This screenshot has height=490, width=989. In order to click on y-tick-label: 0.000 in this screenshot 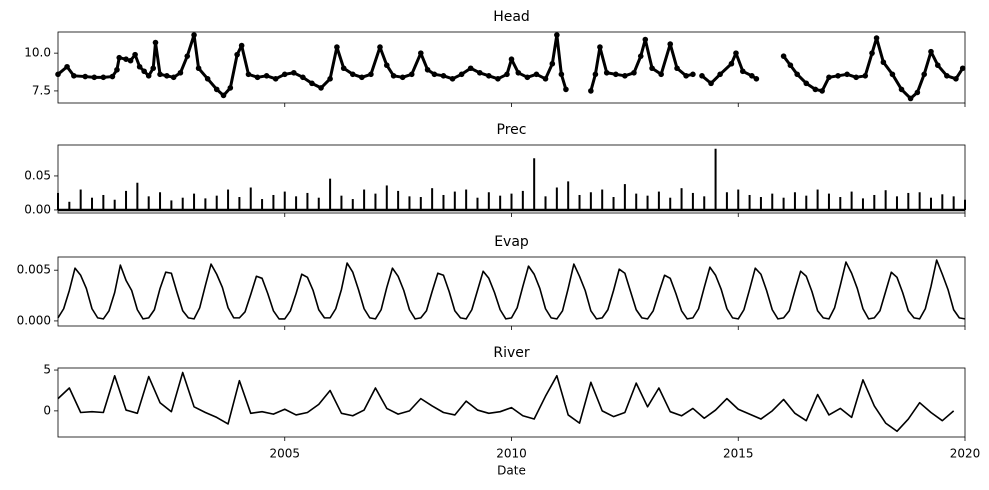, I will do `click(34, 320)`.